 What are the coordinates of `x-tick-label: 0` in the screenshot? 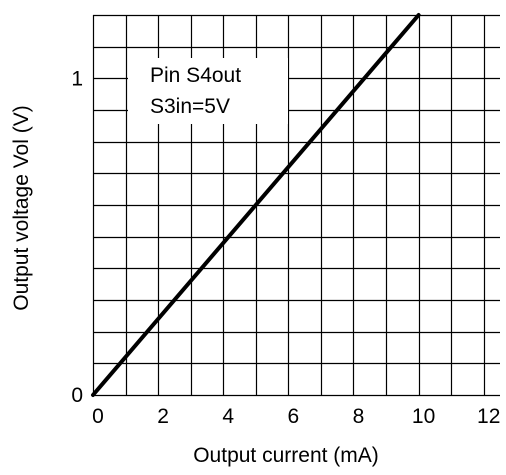 It's located at (98, 416).